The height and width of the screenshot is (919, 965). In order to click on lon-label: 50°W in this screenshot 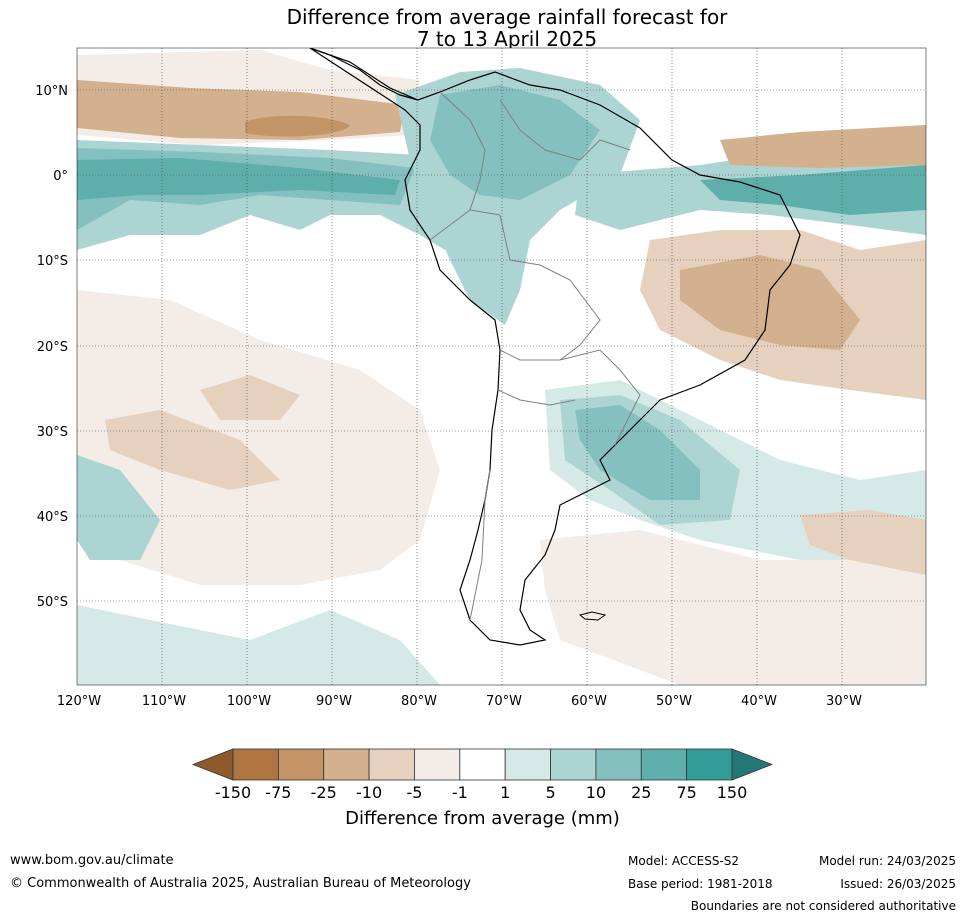, I will do `click(674, 701)`.